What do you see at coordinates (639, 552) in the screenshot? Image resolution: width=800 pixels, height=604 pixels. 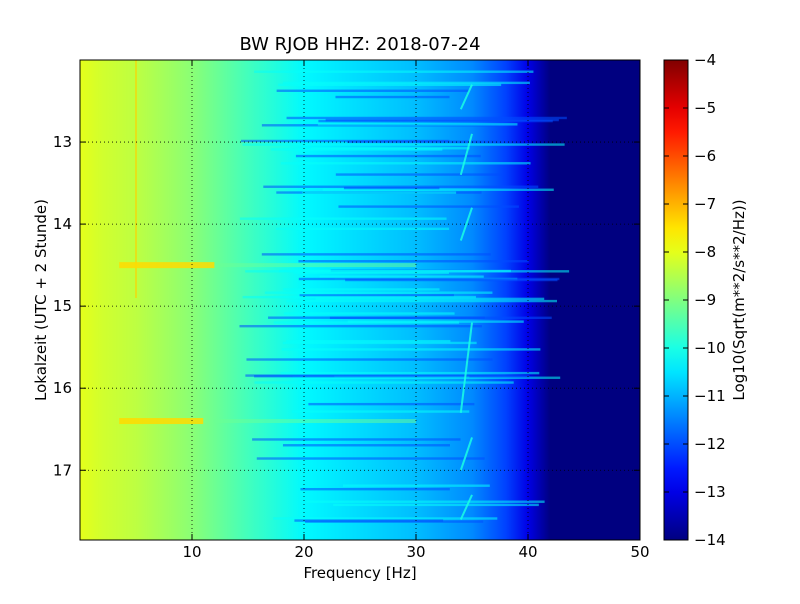 I see `x-tick-label: 50` at bounding box center [639, 552].